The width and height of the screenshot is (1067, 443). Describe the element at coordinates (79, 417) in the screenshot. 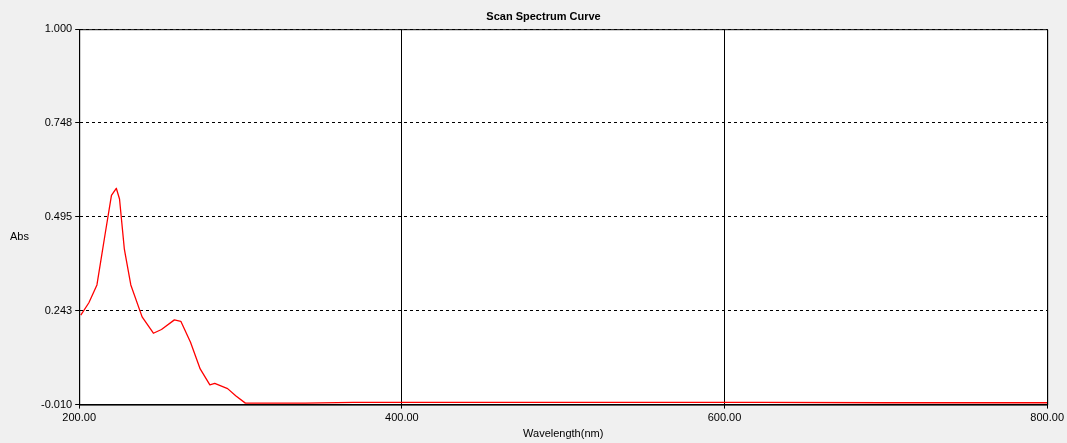

I see `x-tick-label: 200.00` at that location.